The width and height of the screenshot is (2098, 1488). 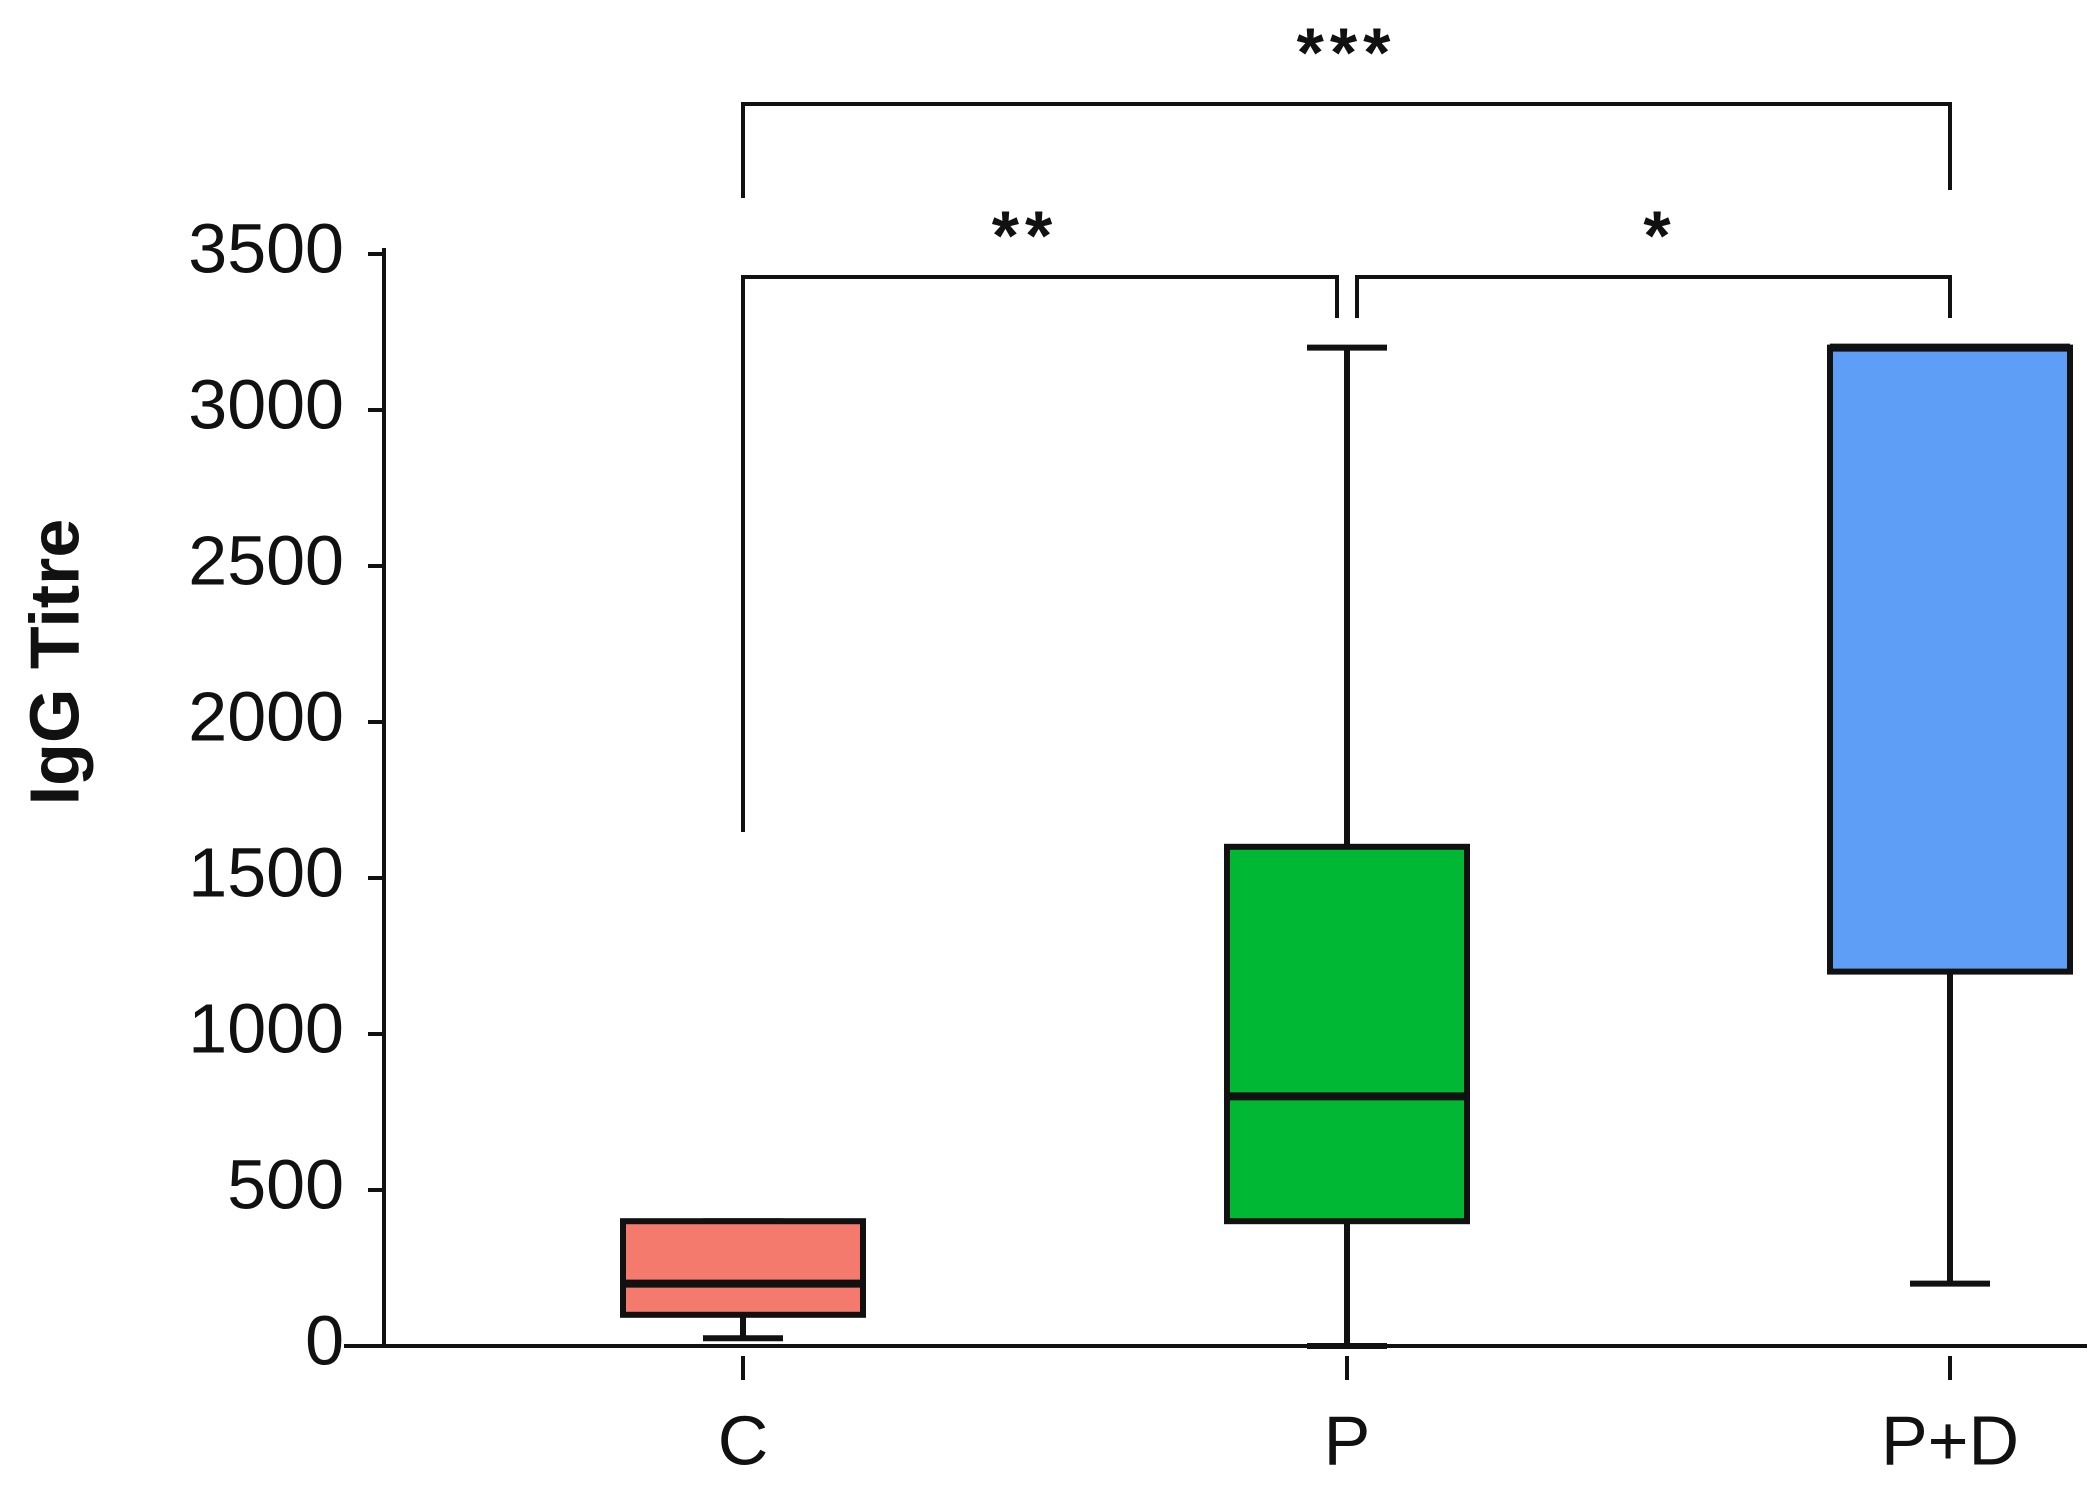 I want to click on y-axis-label: IgG Titre, so click(x=54, y=662).